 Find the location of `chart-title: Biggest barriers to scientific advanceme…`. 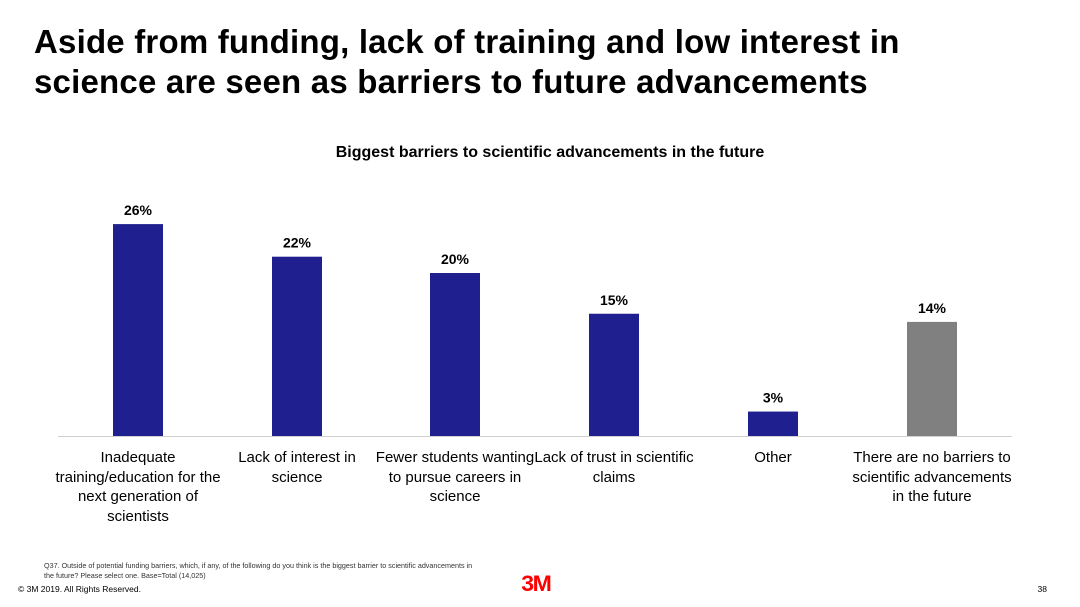

chart-title: Biggest barriers to scientific advanceme… is located at coordinates (550, 152).